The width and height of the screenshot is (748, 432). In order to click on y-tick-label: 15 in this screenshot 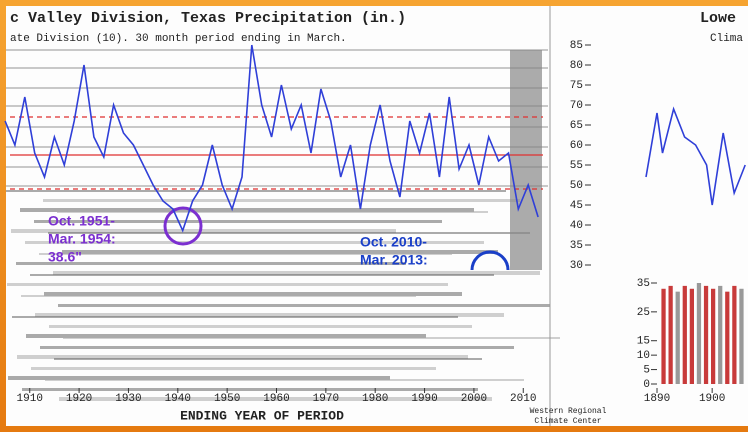, I will do `click(643, 342)`.